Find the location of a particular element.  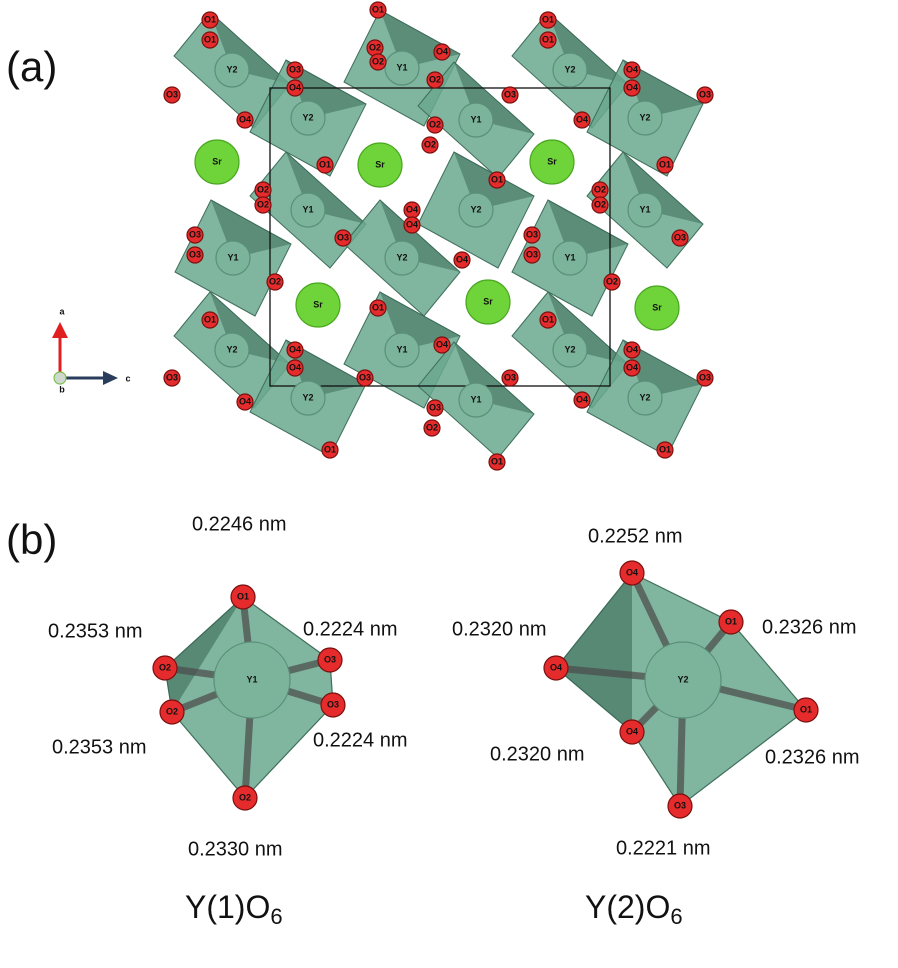

caption-subscript: 6 is located at coordinates (676, 916).